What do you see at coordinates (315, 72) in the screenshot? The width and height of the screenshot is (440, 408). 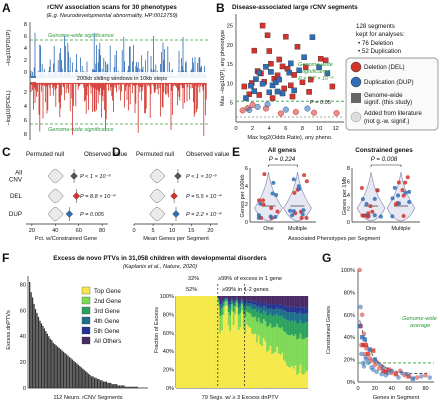 I see `b-gw-label-2: significance` at bounding box center [315, 72].